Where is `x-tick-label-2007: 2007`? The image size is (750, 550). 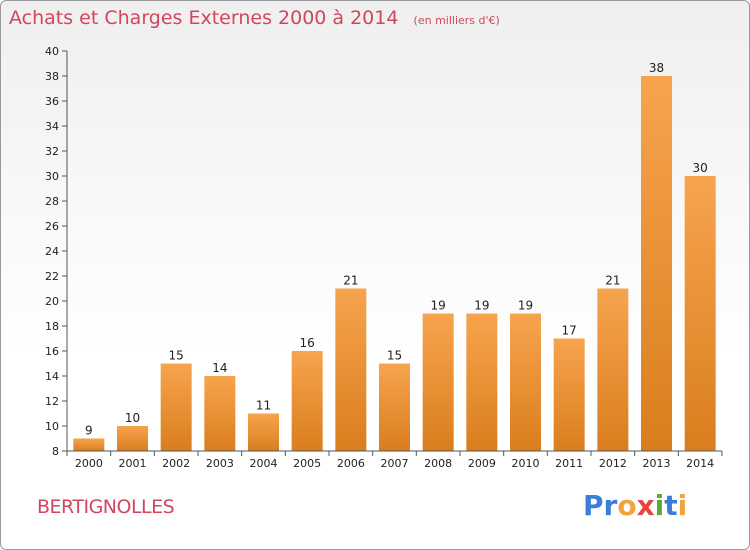
x-tick-label-2007: 2007 is located at coordinates (395, 463).